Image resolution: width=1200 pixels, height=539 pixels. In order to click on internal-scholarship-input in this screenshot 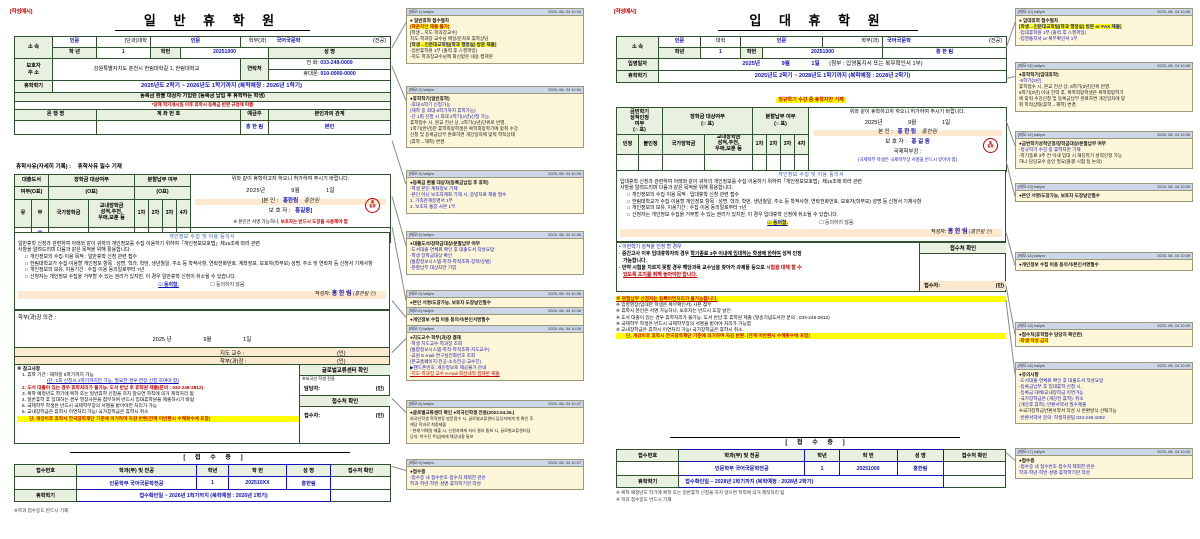, I will do `click(728, 162)`.